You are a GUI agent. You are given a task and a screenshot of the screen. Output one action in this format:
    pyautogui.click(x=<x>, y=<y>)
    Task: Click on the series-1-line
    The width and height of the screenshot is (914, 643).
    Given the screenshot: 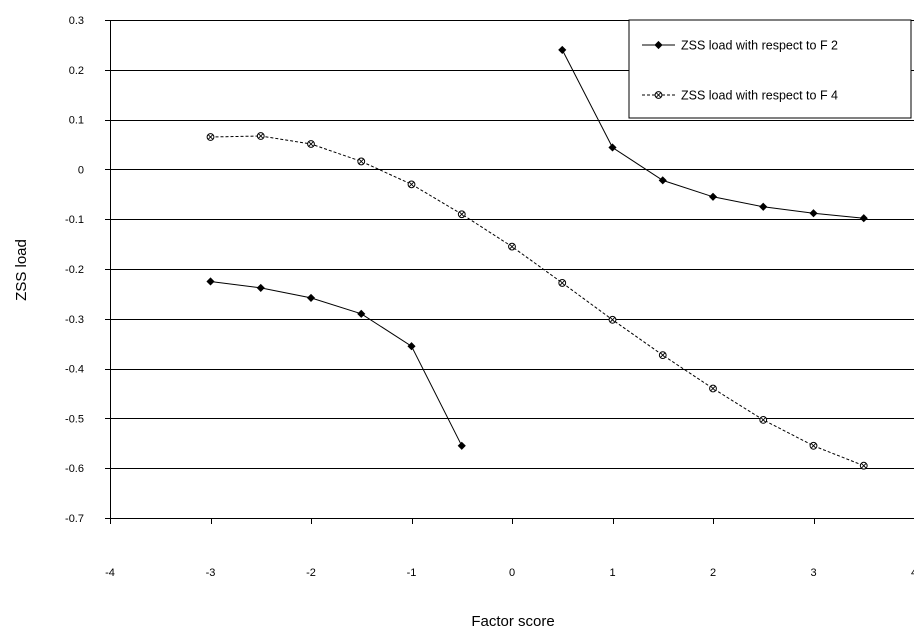 What is the action you would take?
    pyautogui.click(x=336, y=364)
    